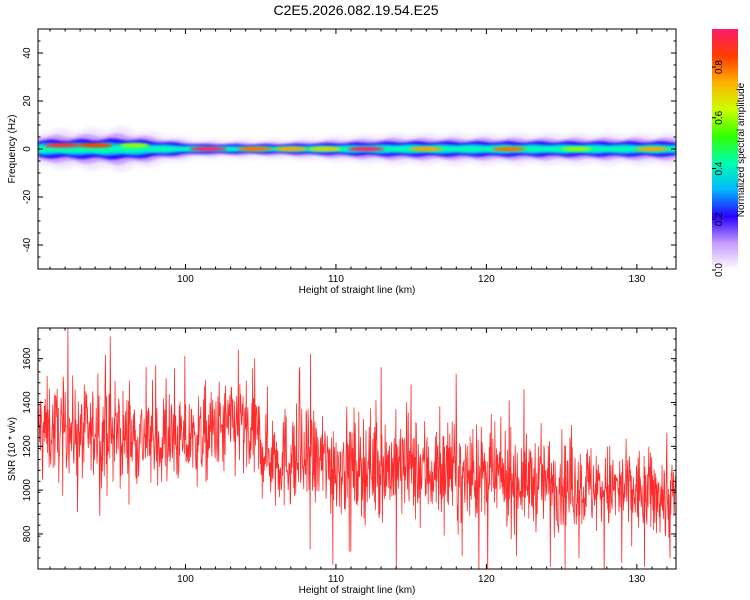 The width and height of the screenshot is (750, 600). I want to click on y-tick-label: 1000, so click(27, 490).